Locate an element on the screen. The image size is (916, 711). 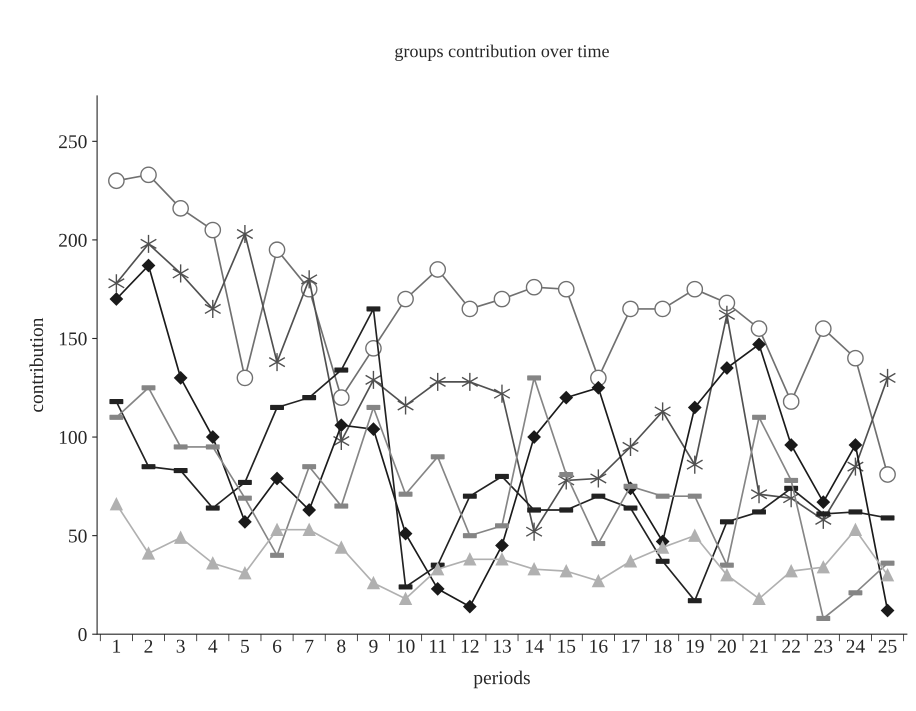
x-tick-label: 20 is located at coordinates (727, 646).